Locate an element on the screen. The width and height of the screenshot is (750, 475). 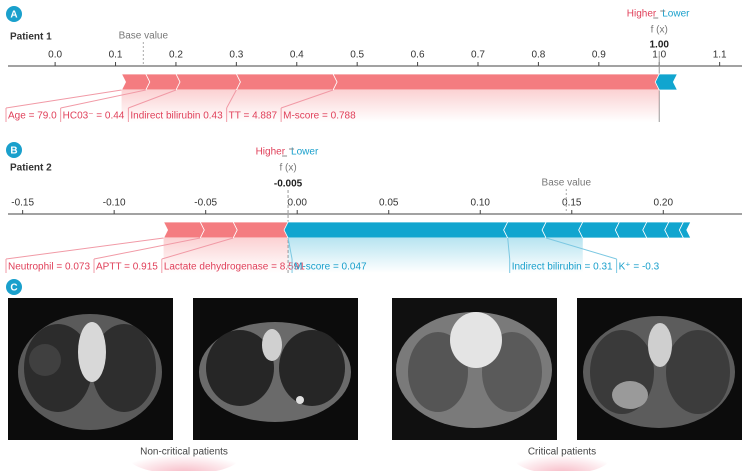
tick-label: 0.15 is located at coordinates (572, 203).